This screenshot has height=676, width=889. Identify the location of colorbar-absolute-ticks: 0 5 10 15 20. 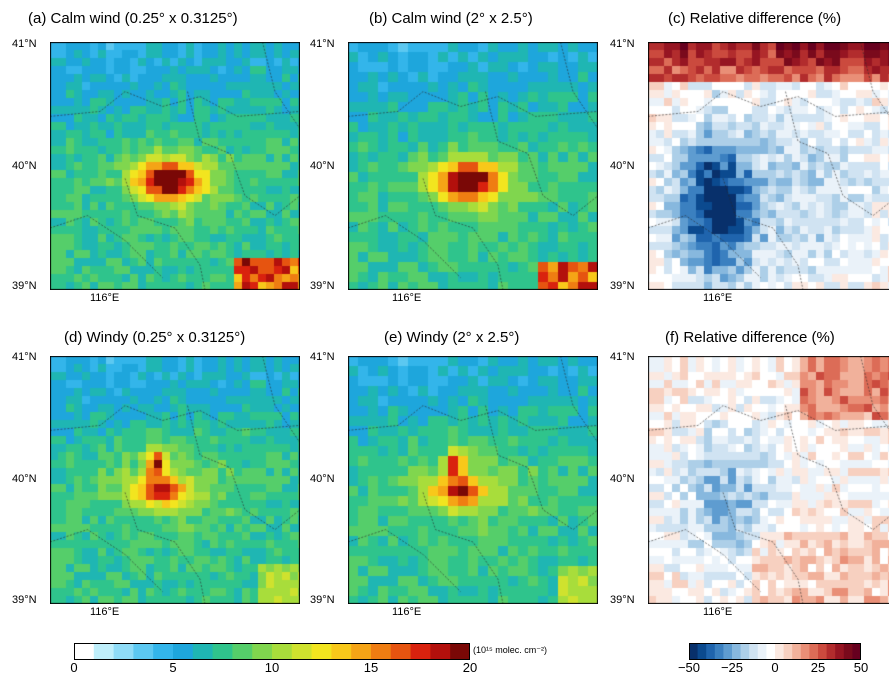
(273, 668).